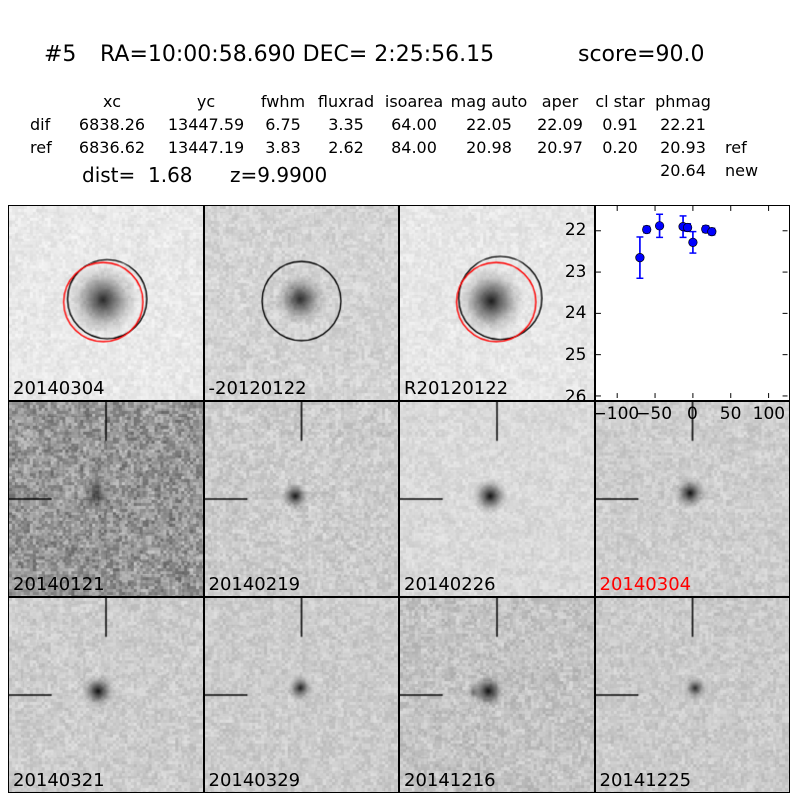 This screenshot has width=800, height=800. I want to click on cutout-label: R20120122, so click(456, 388).